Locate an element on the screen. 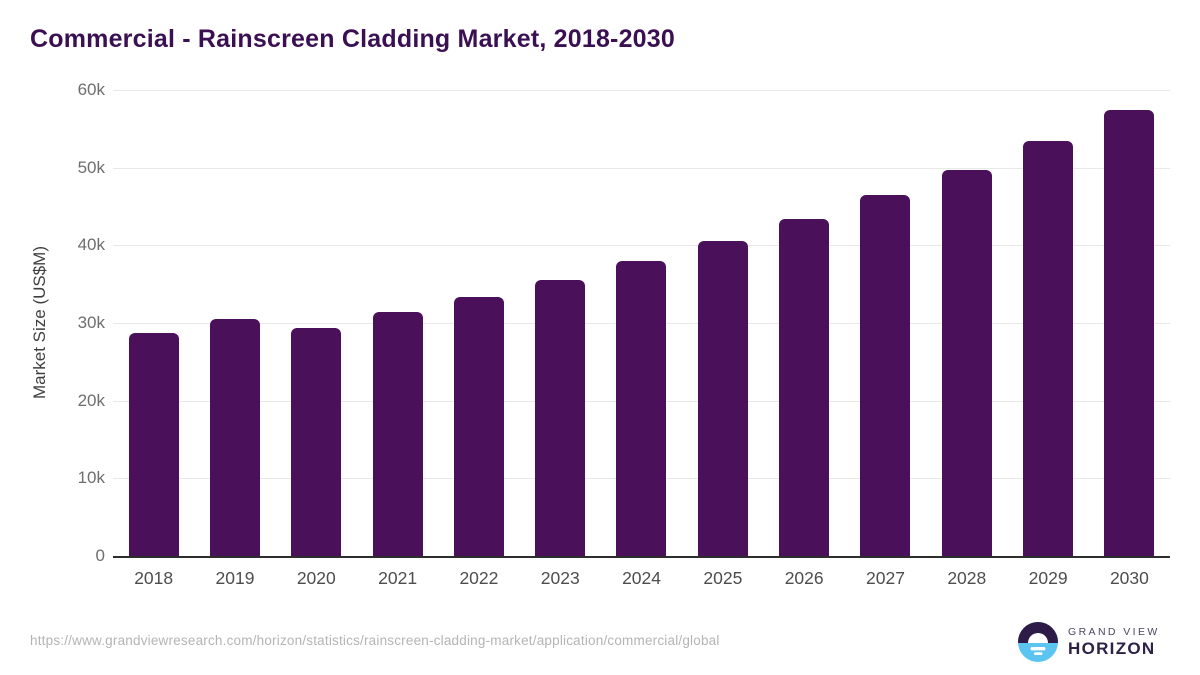 The width and height of the screenshot is (1200, 675). brand-logo: GRAND VIEW HORIZON is located at coordinates (1089, 642).